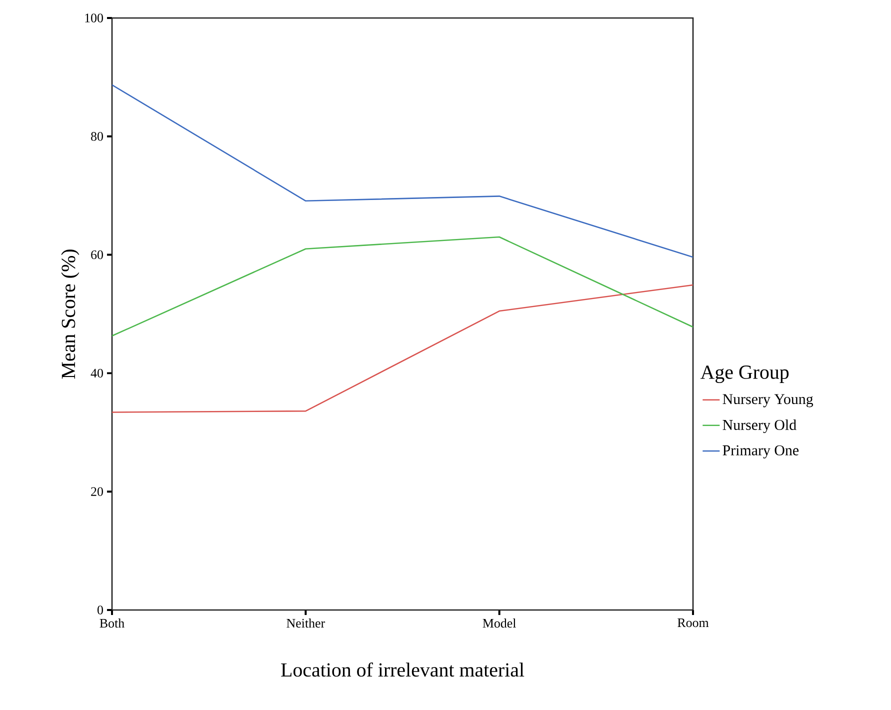 The width and height of the screenshot is (891, 710). I want to click on x-tick-label: Both, so click(112, 623).